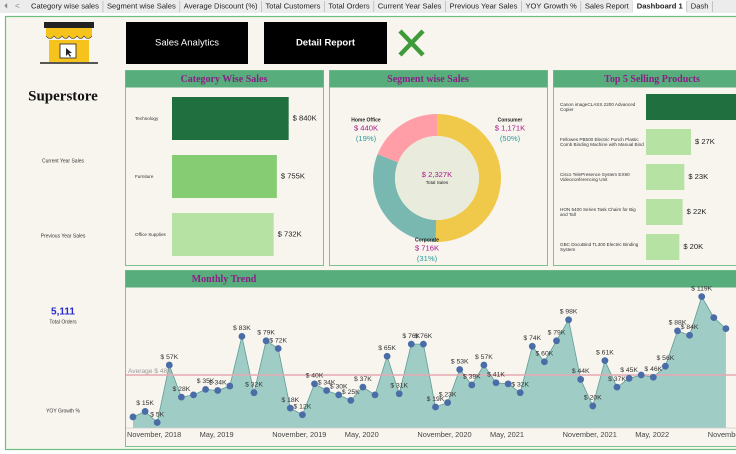  Describe the element at coordinates (507, 434) in the screenshot. I see `x-tick-label: May, 2021` at that location.